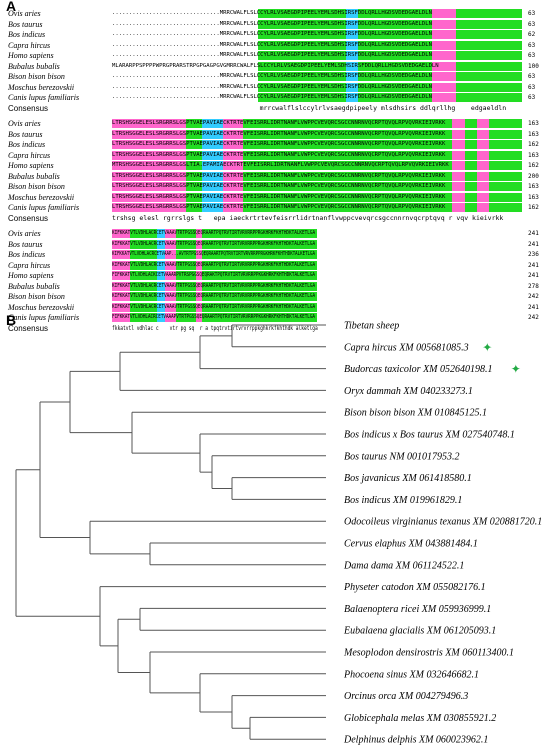 This screenshot has height=746, width=550. I want to click on species-name: Capra hircus, so click(29, 265).